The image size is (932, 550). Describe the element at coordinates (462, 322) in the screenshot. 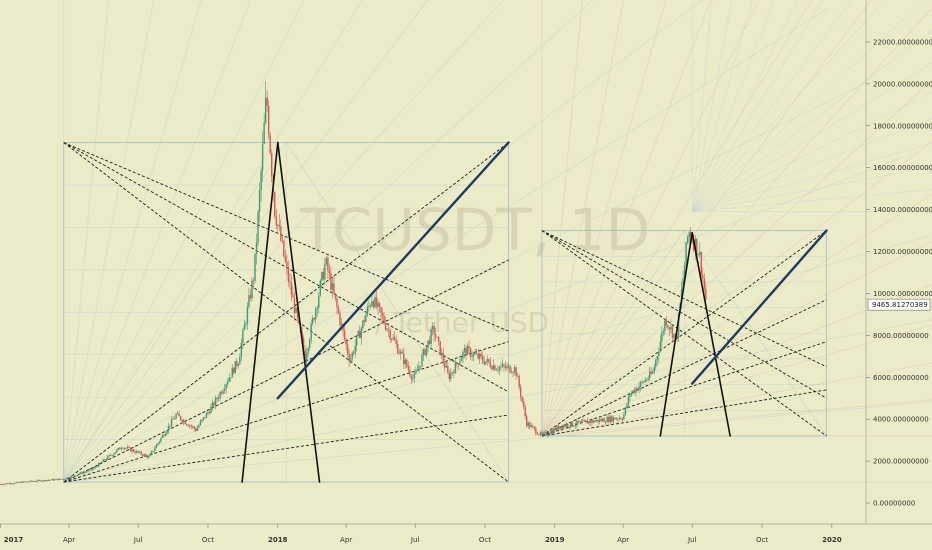

I see `watermark-subtitle: / Tether USD` at that location.